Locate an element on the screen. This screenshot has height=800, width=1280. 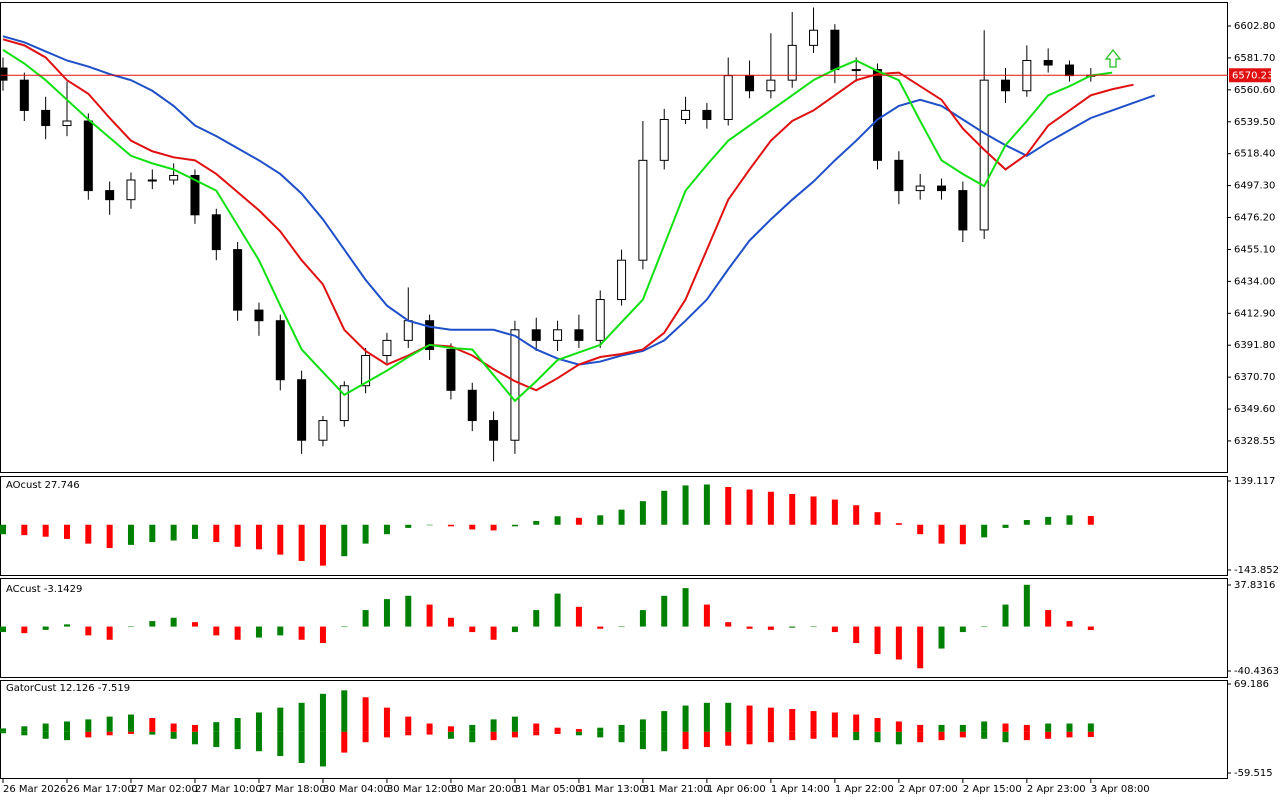
signal-arrow is located at coordinates (1113, 58).